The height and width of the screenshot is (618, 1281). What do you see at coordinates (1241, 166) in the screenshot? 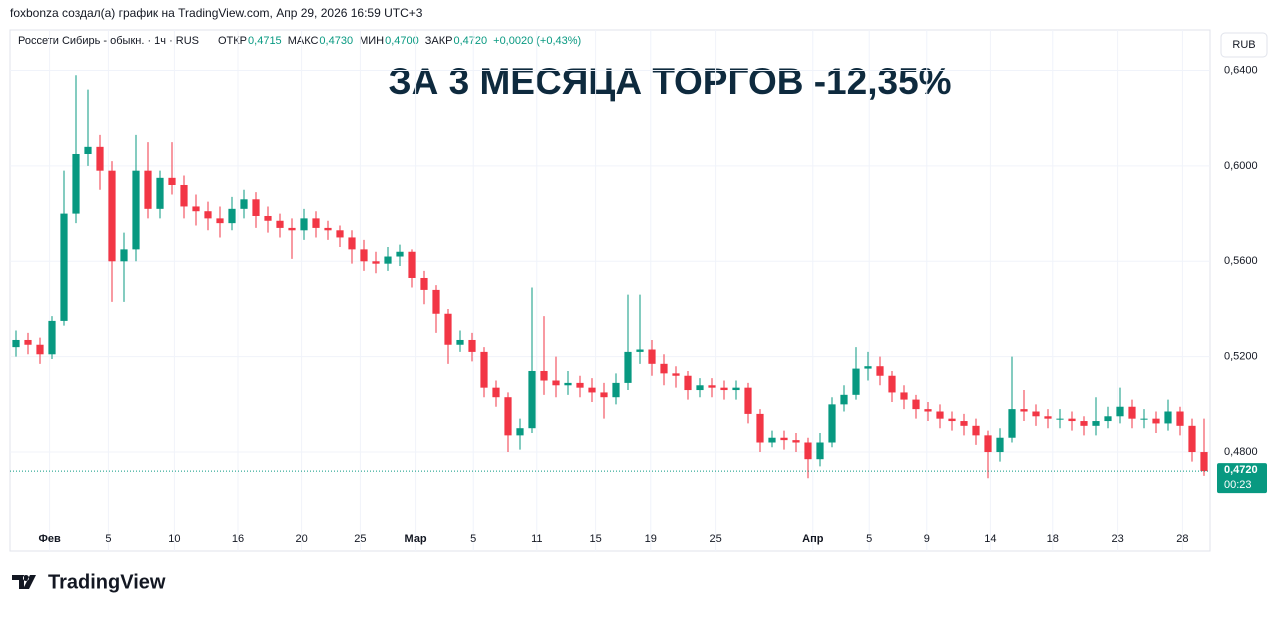
I see `y-tick-label: 0,6000` at bounding box center [1241, 166].